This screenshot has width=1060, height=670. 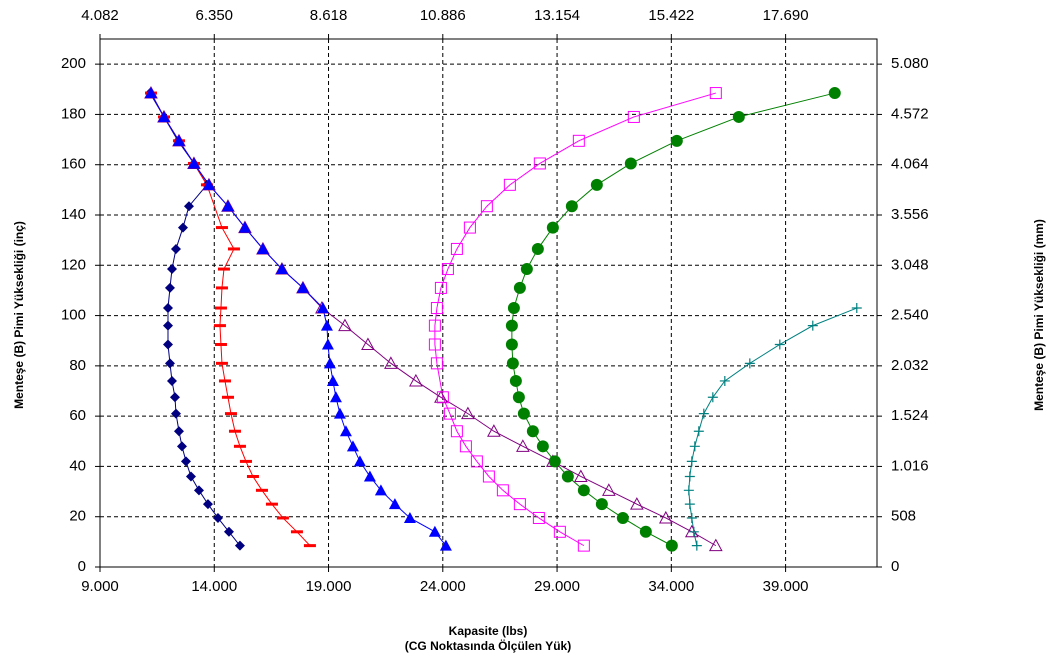 I want to click on x2-tick-label: 13.154, so click(x=557, y=15).